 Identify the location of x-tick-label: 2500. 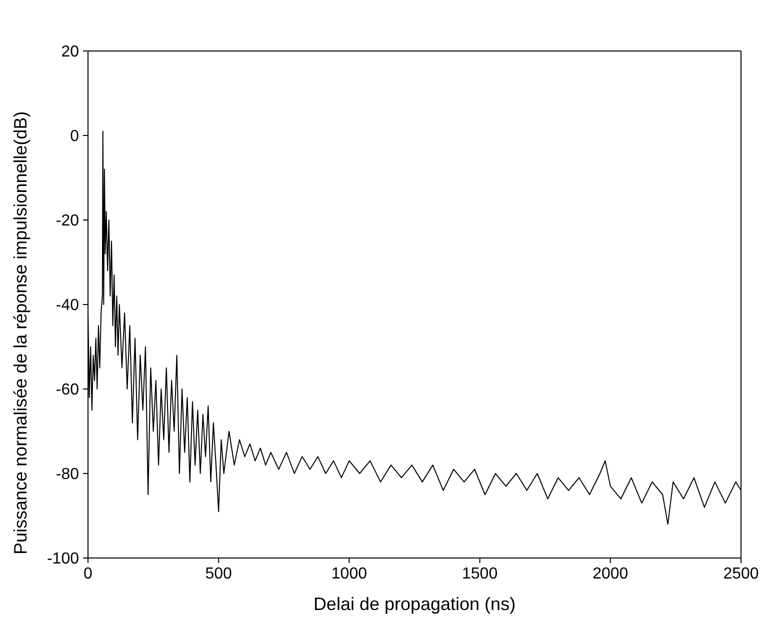
(741, 573).